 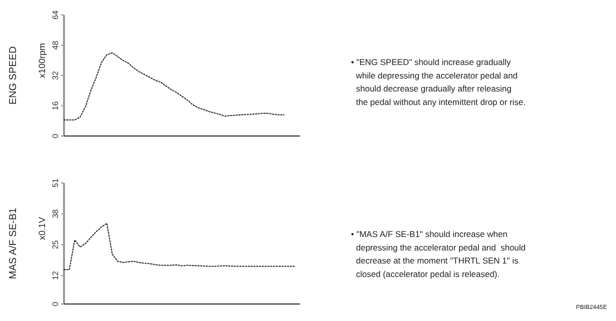 What do you see at coordinates (438, 254) in the screenshot?
I see `text: • "MAS A/F SE-B1" should increase when depressing the accelerator pedal and should decrease at the moment "THRTL SEN 1" is closed (accelerator pedal is released).` at bounding box center [438, 254].